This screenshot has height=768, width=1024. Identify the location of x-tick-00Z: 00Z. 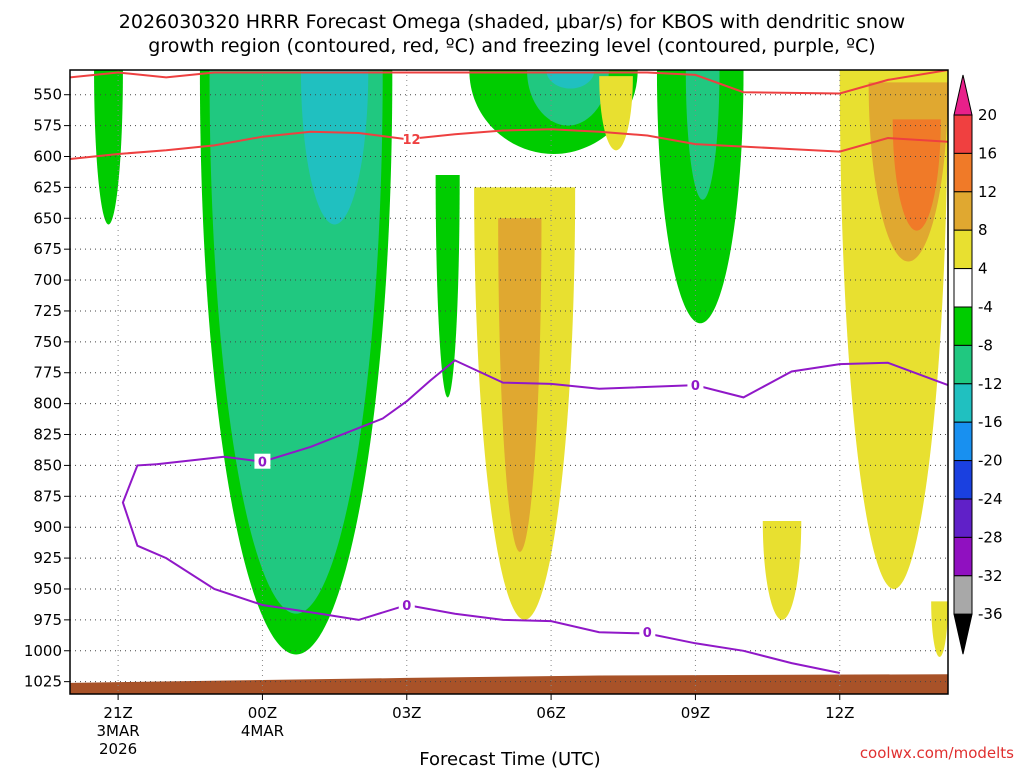
(262, 713).